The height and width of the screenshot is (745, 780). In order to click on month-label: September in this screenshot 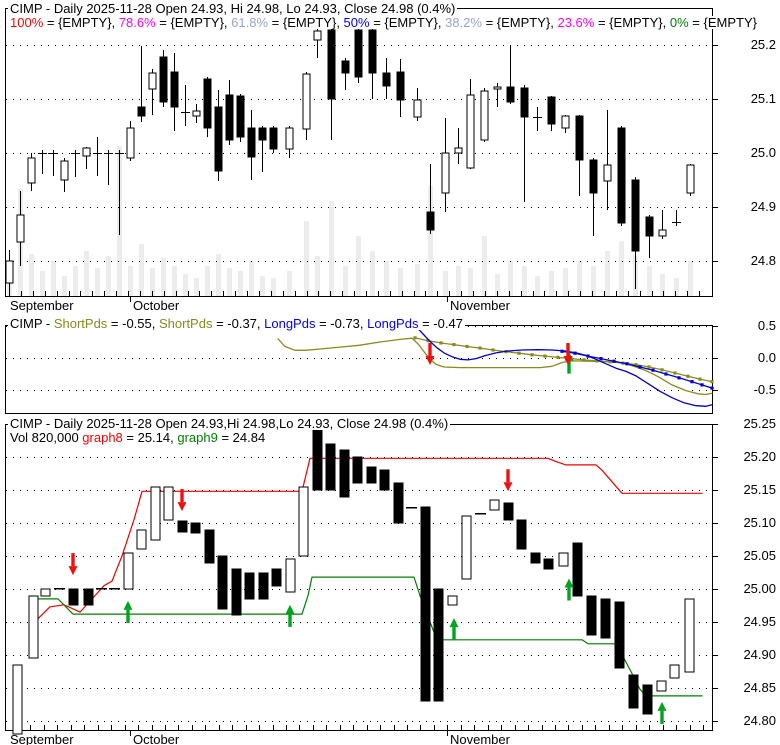, I will do `click(42, 738)`.